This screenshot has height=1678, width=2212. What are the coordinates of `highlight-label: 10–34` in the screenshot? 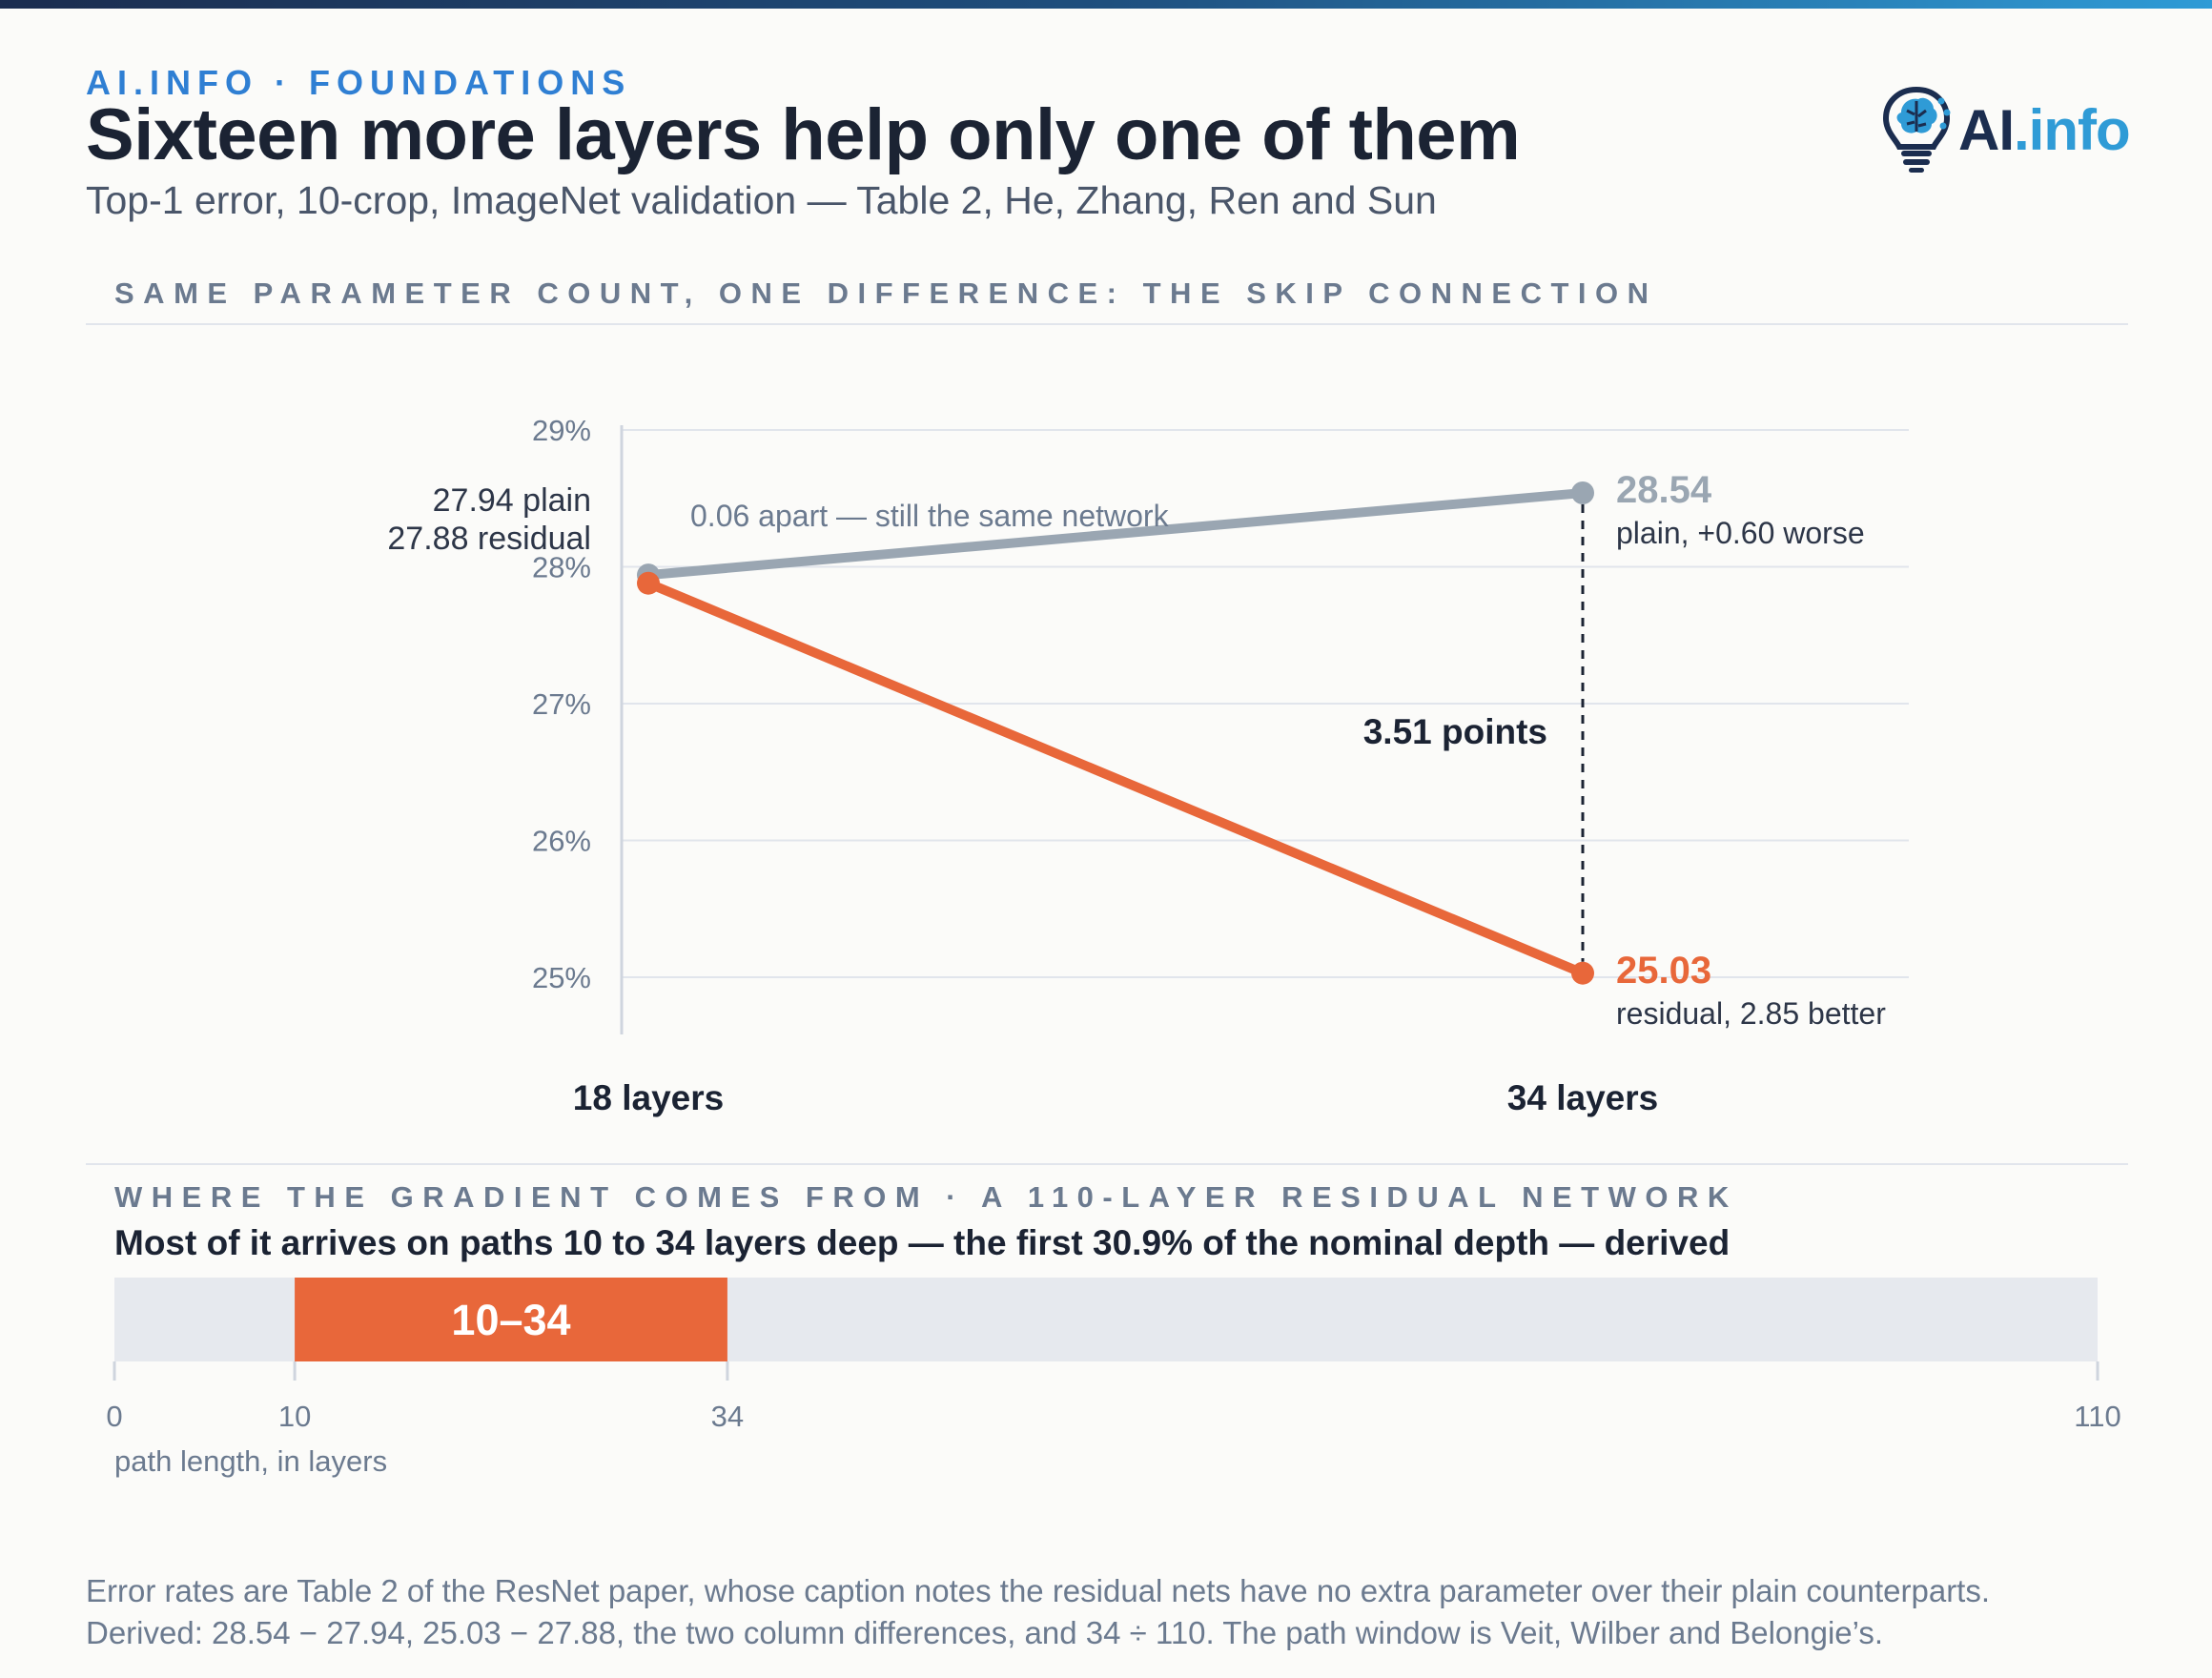 It's located at (510, 1320).